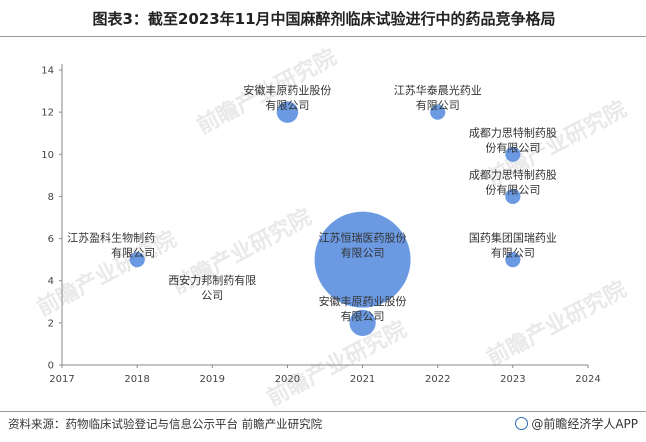 The width and height of the screenshot is (646, 442). I want to click on x-tick-label: 2024, so click(587, 379).